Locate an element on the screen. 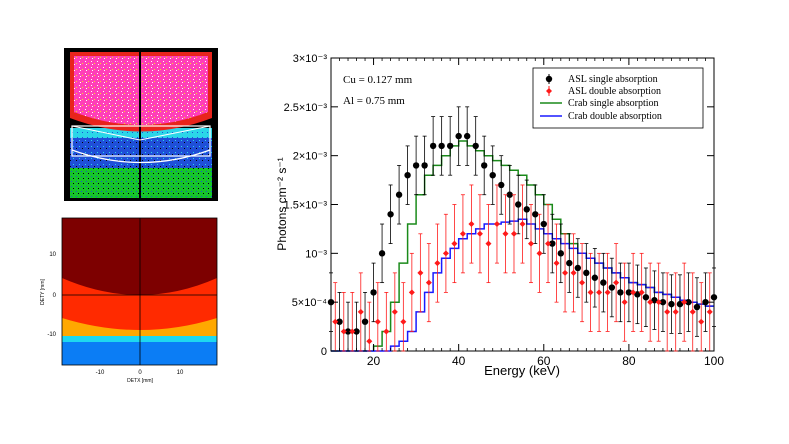 This screenshot has height=444, width=789. x-tick-label: 20 is located at coordinates (374, 361).